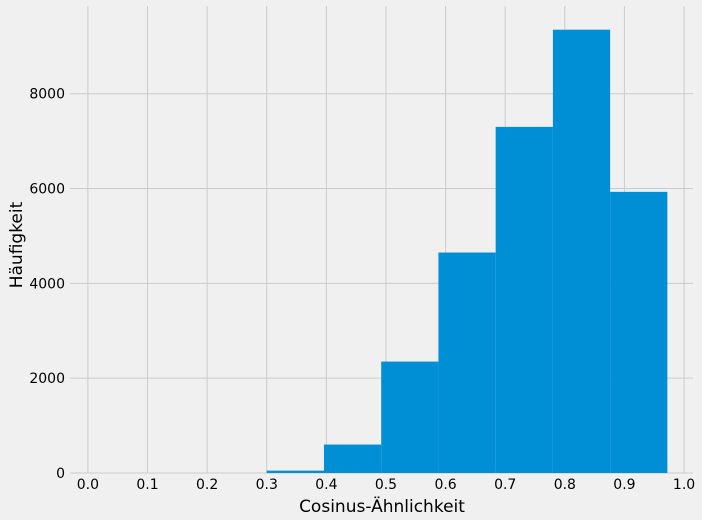  What do you see at coordinates (47, 190) in the screenshot?
I see `y-tick-label: 6000` at bounding box center [47, 190].